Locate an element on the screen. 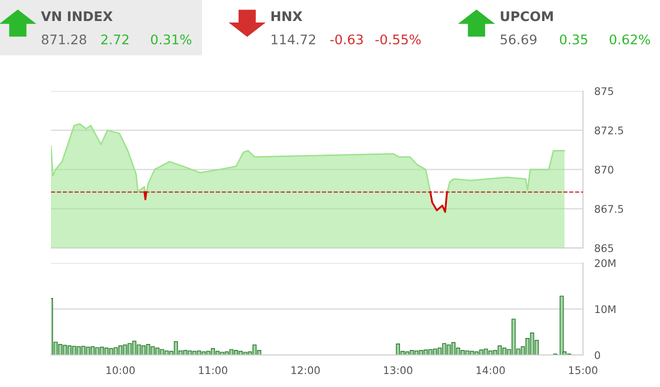 The image size is (660, 387). x-tick-label: 14:00 is located at coordinates (490, 370).